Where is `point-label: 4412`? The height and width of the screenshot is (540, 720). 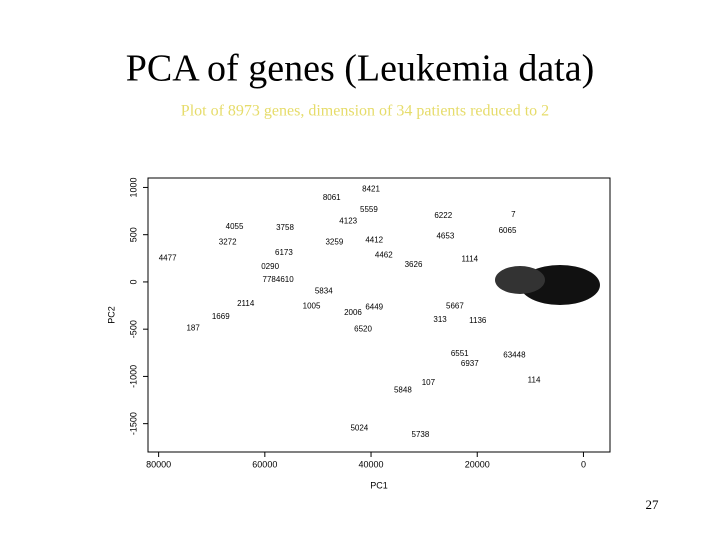
point-label: 4412 is located at coordinates (374, 239).